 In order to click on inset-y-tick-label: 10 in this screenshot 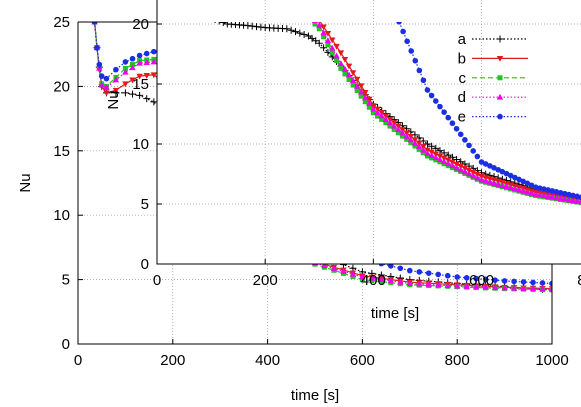, I will do `click(140, 144)`.